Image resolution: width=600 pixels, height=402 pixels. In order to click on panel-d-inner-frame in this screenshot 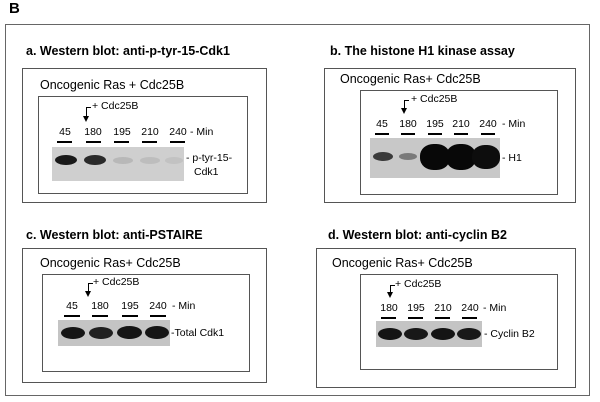, I will do `click(459, 322)`.